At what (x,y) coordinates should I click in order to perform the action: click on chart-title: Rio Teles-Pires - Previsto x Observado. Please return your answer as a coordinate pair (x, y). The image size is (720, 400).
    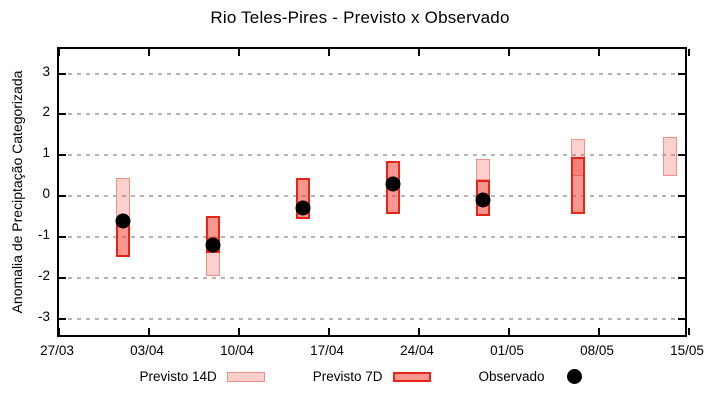
    Looking at the image, I should click on (360, 17).